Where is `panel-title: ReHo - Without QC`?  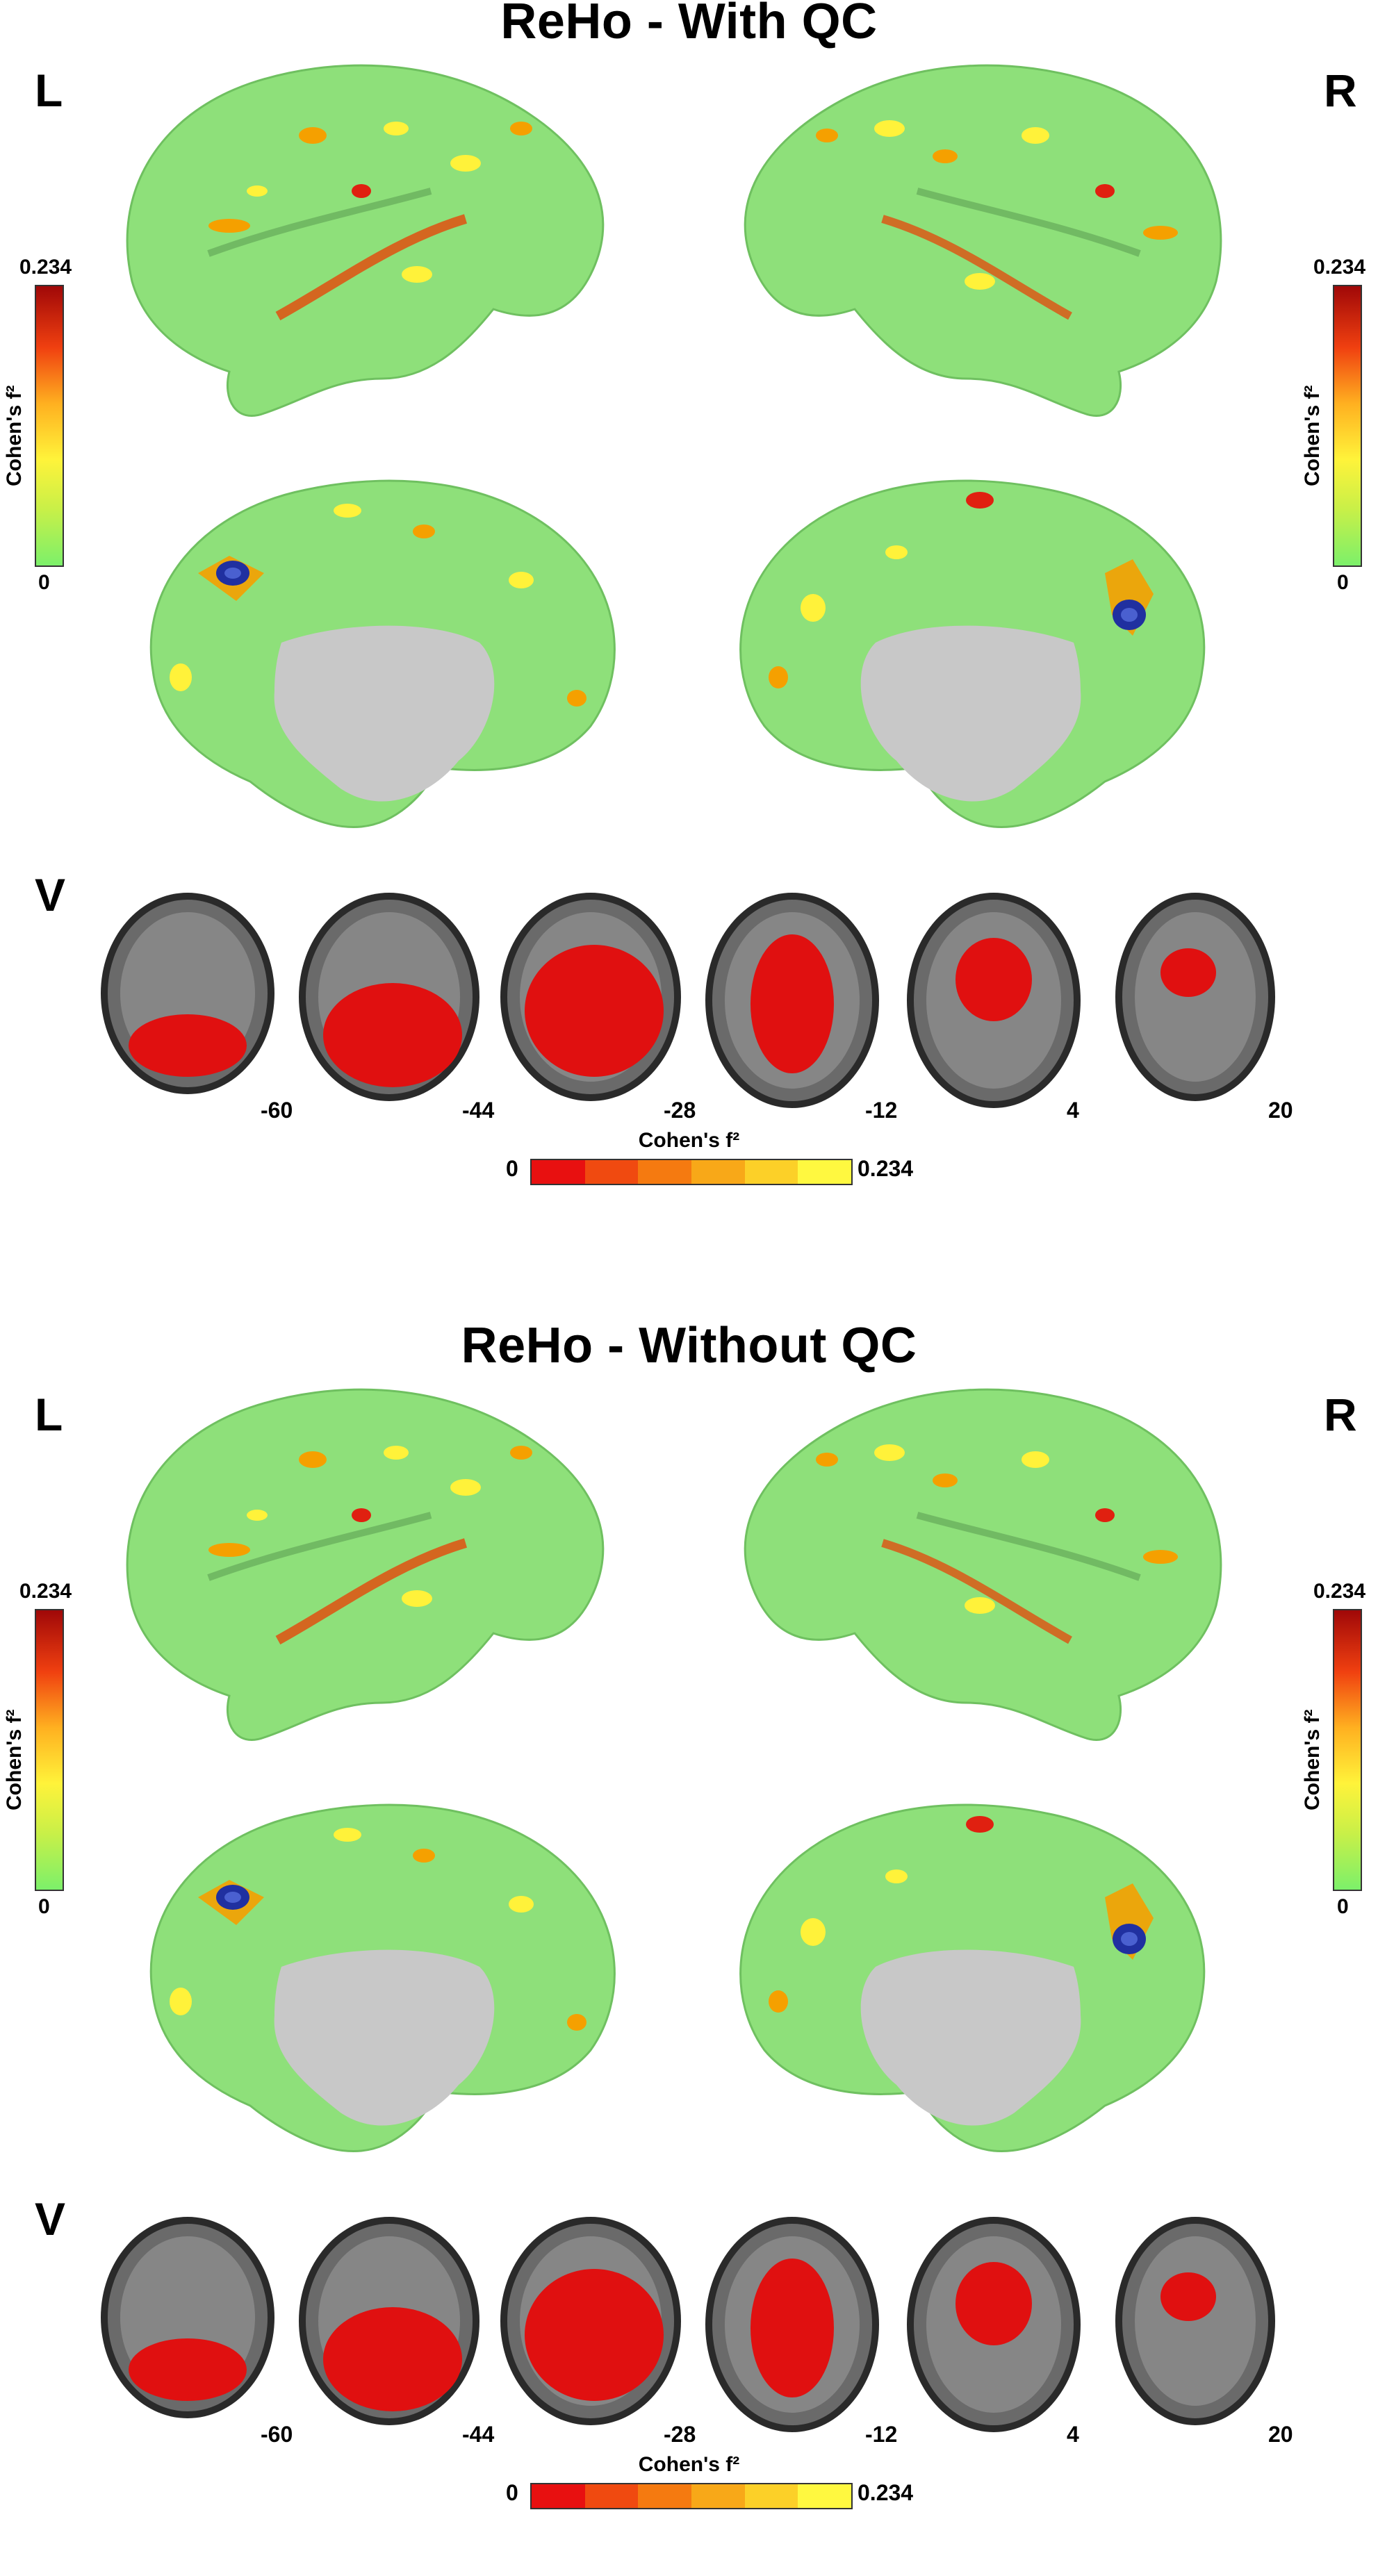
panel-title: ReHo - Without QC is located at coordinates (689, 1346).